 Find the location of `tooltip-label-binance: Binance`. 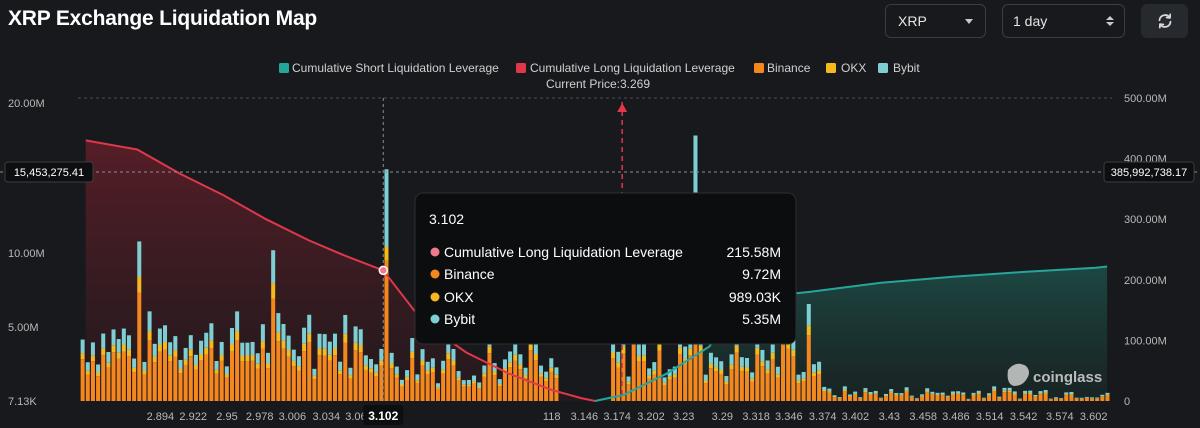

tooltip-label-binance: Binance is located at coordinates (469, 274).